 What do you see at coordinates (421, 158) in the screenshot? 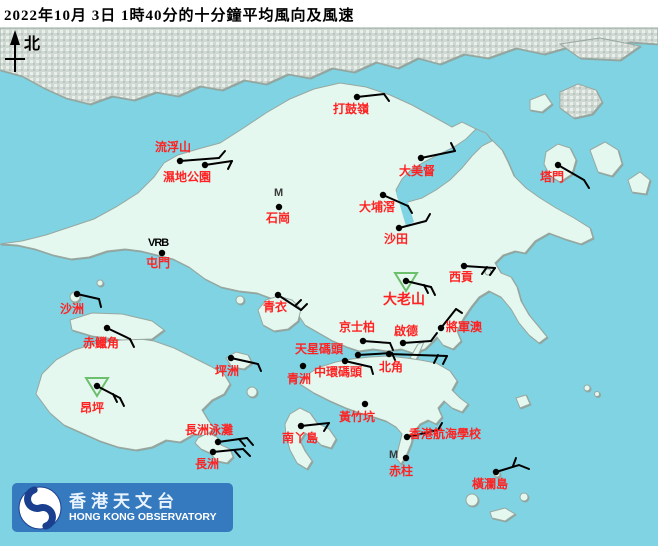
I see `station-dot-tai-mei-tuk` at bounding box center [421, 158].